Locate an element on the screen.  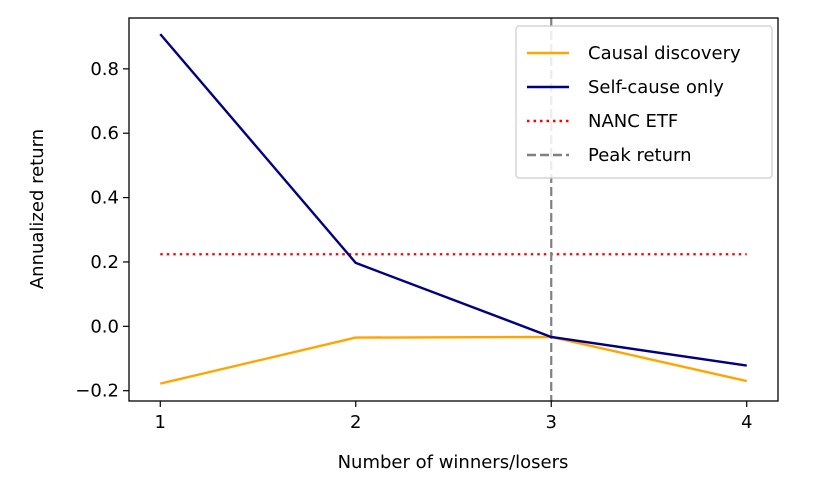
legend-label: Peak return is located at coordinates (640, 155).